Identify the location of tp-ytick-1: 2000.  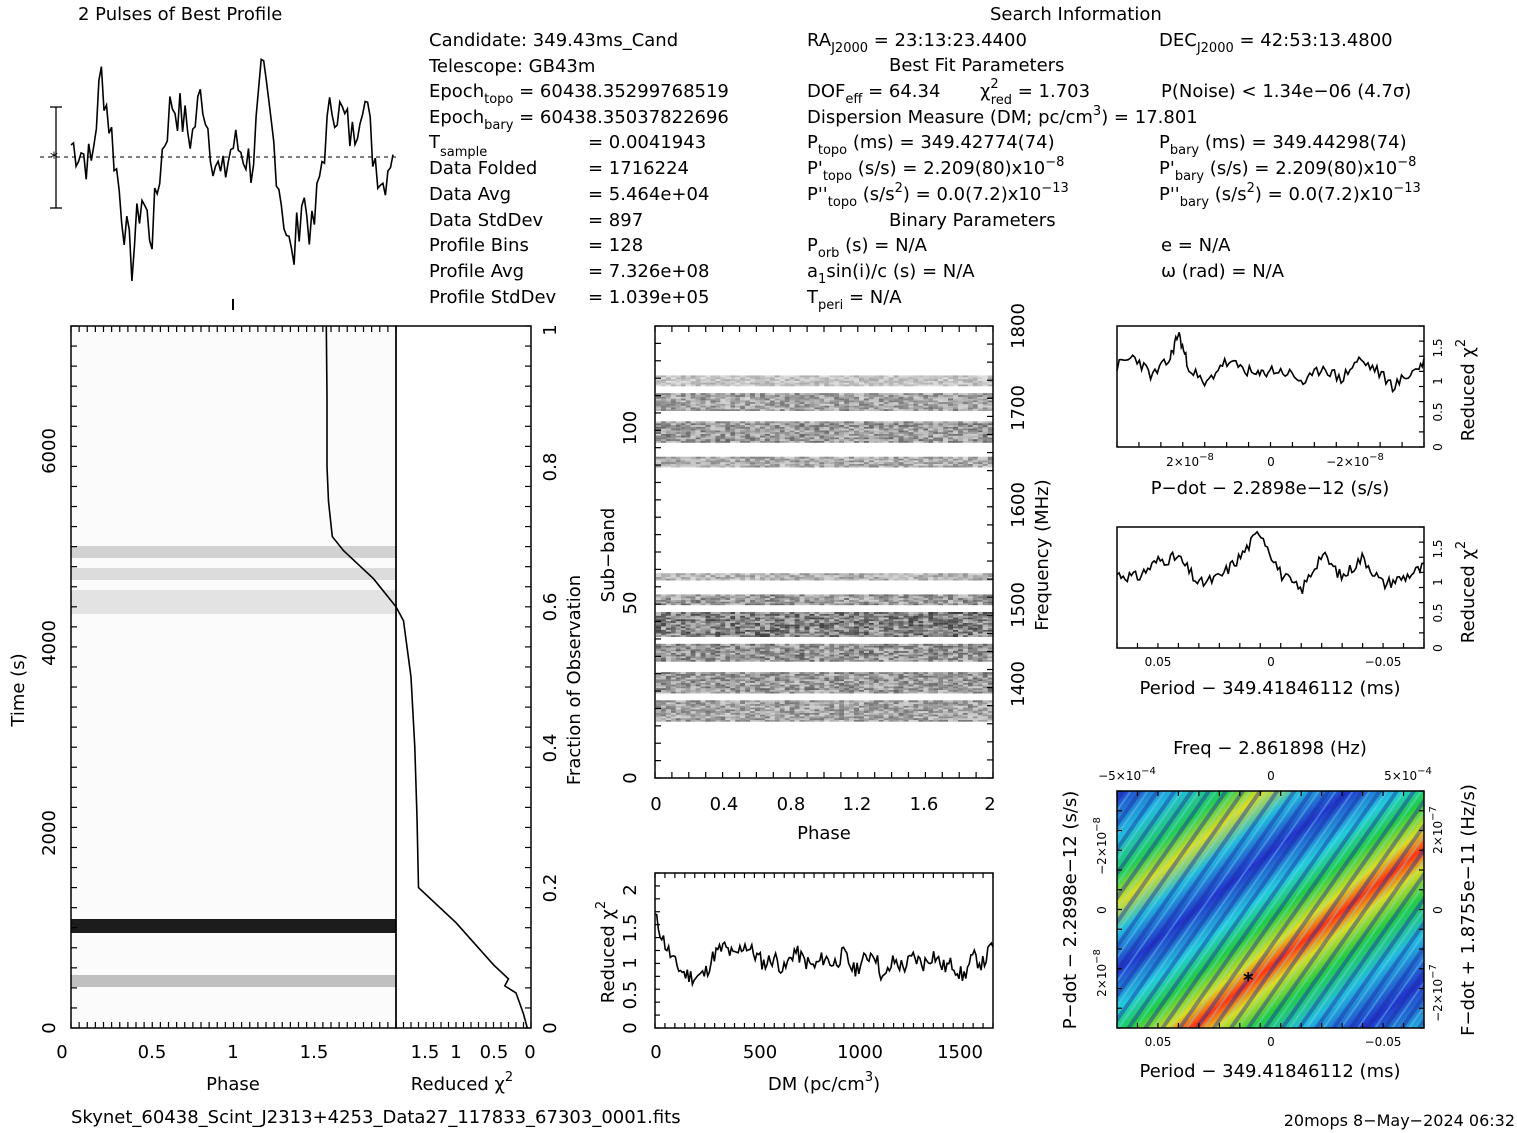
(49, 833).